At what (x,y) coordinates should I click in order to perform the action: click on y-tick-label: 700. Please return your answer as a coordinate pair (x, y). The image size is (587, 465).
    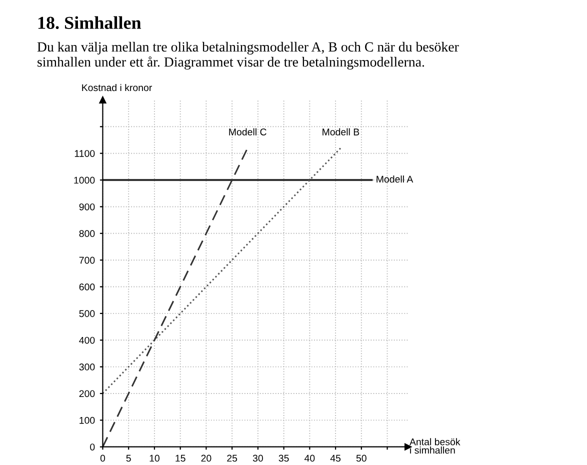
    Looking at the image, I should click on (87, 260).